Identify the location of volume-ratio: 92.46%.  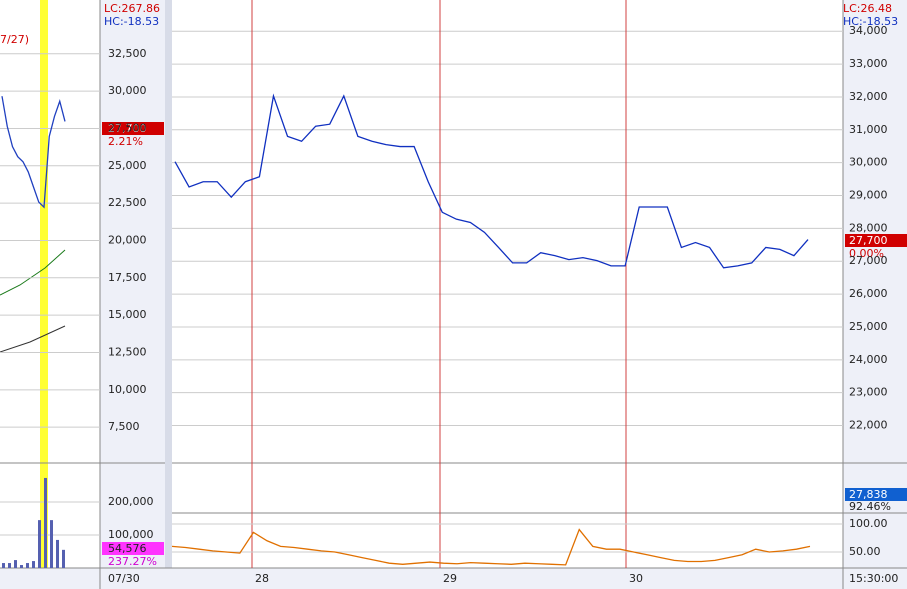
(870, 506).